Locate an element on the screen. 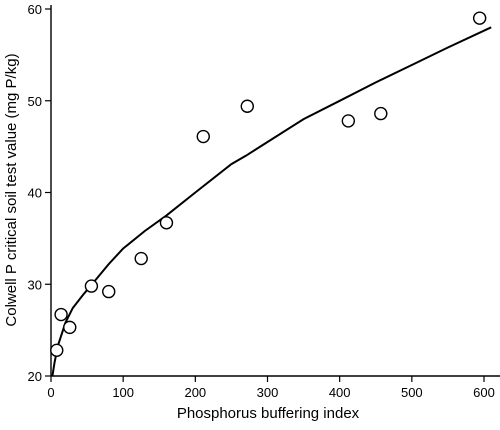  y-tick-label: 60 is located at coordinates (35, 9).